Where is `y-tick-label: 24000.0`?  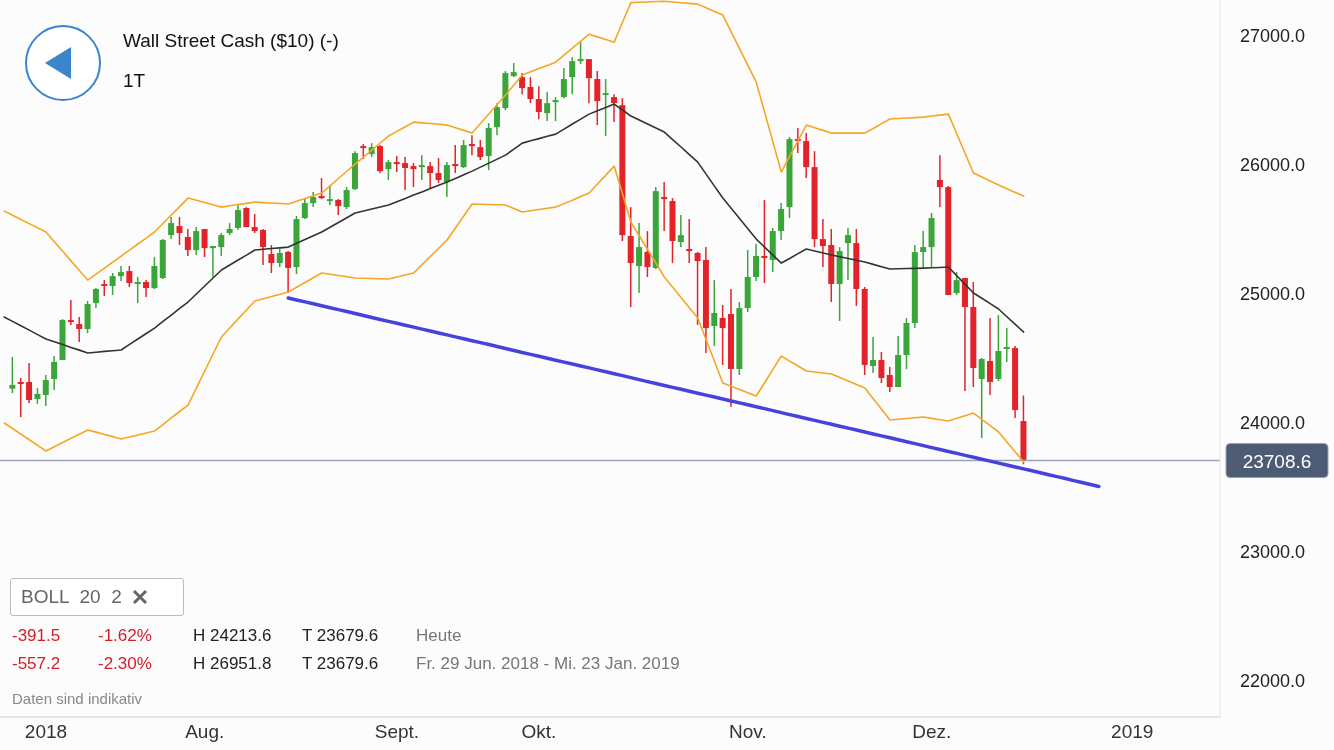 y-tick-label: 24000.0 is located at coordinates (1273, 423).